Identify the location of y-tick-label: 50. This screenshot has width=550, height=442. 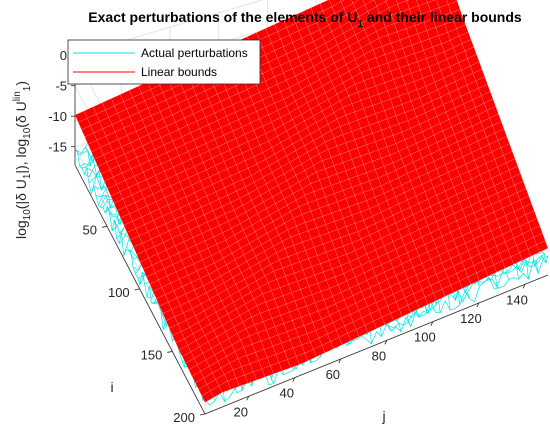
(90, 229).